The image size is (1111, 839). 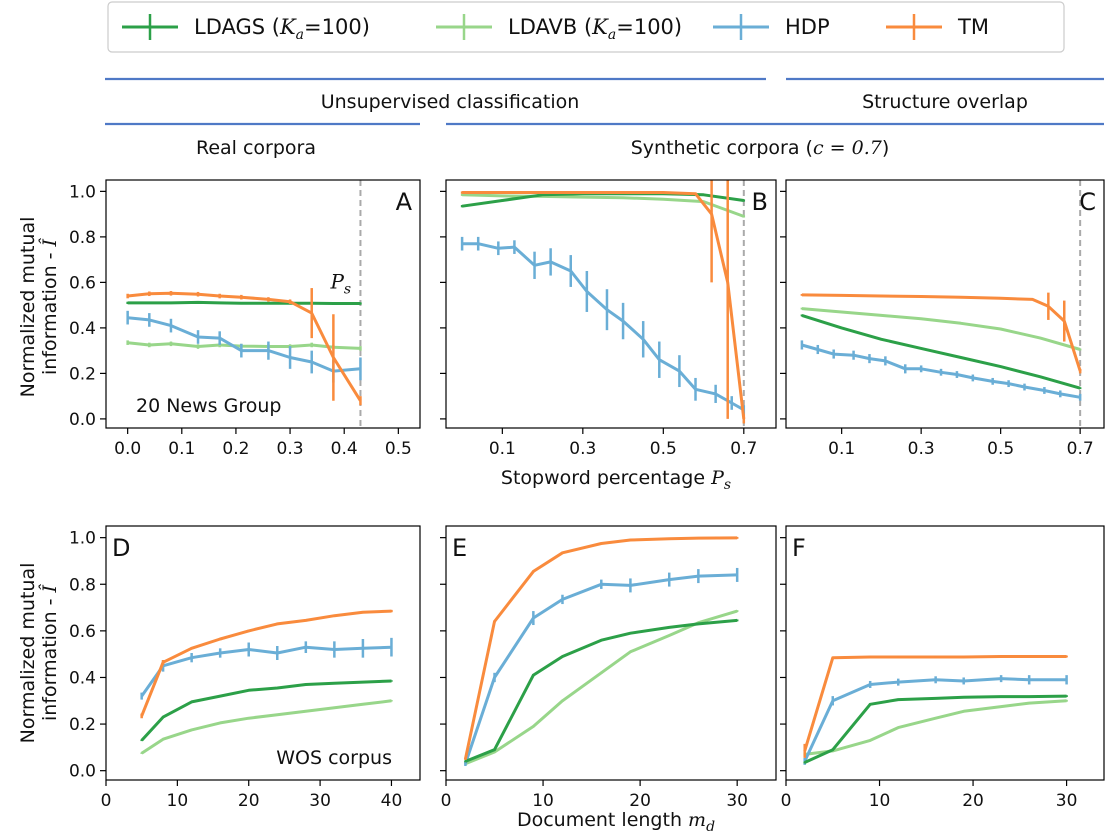 What do you see at coordinates (722, 148) in the screenshot?
I see `header-synthetic-pre: Synthetic corpora (` at bounding box center [722, 148].